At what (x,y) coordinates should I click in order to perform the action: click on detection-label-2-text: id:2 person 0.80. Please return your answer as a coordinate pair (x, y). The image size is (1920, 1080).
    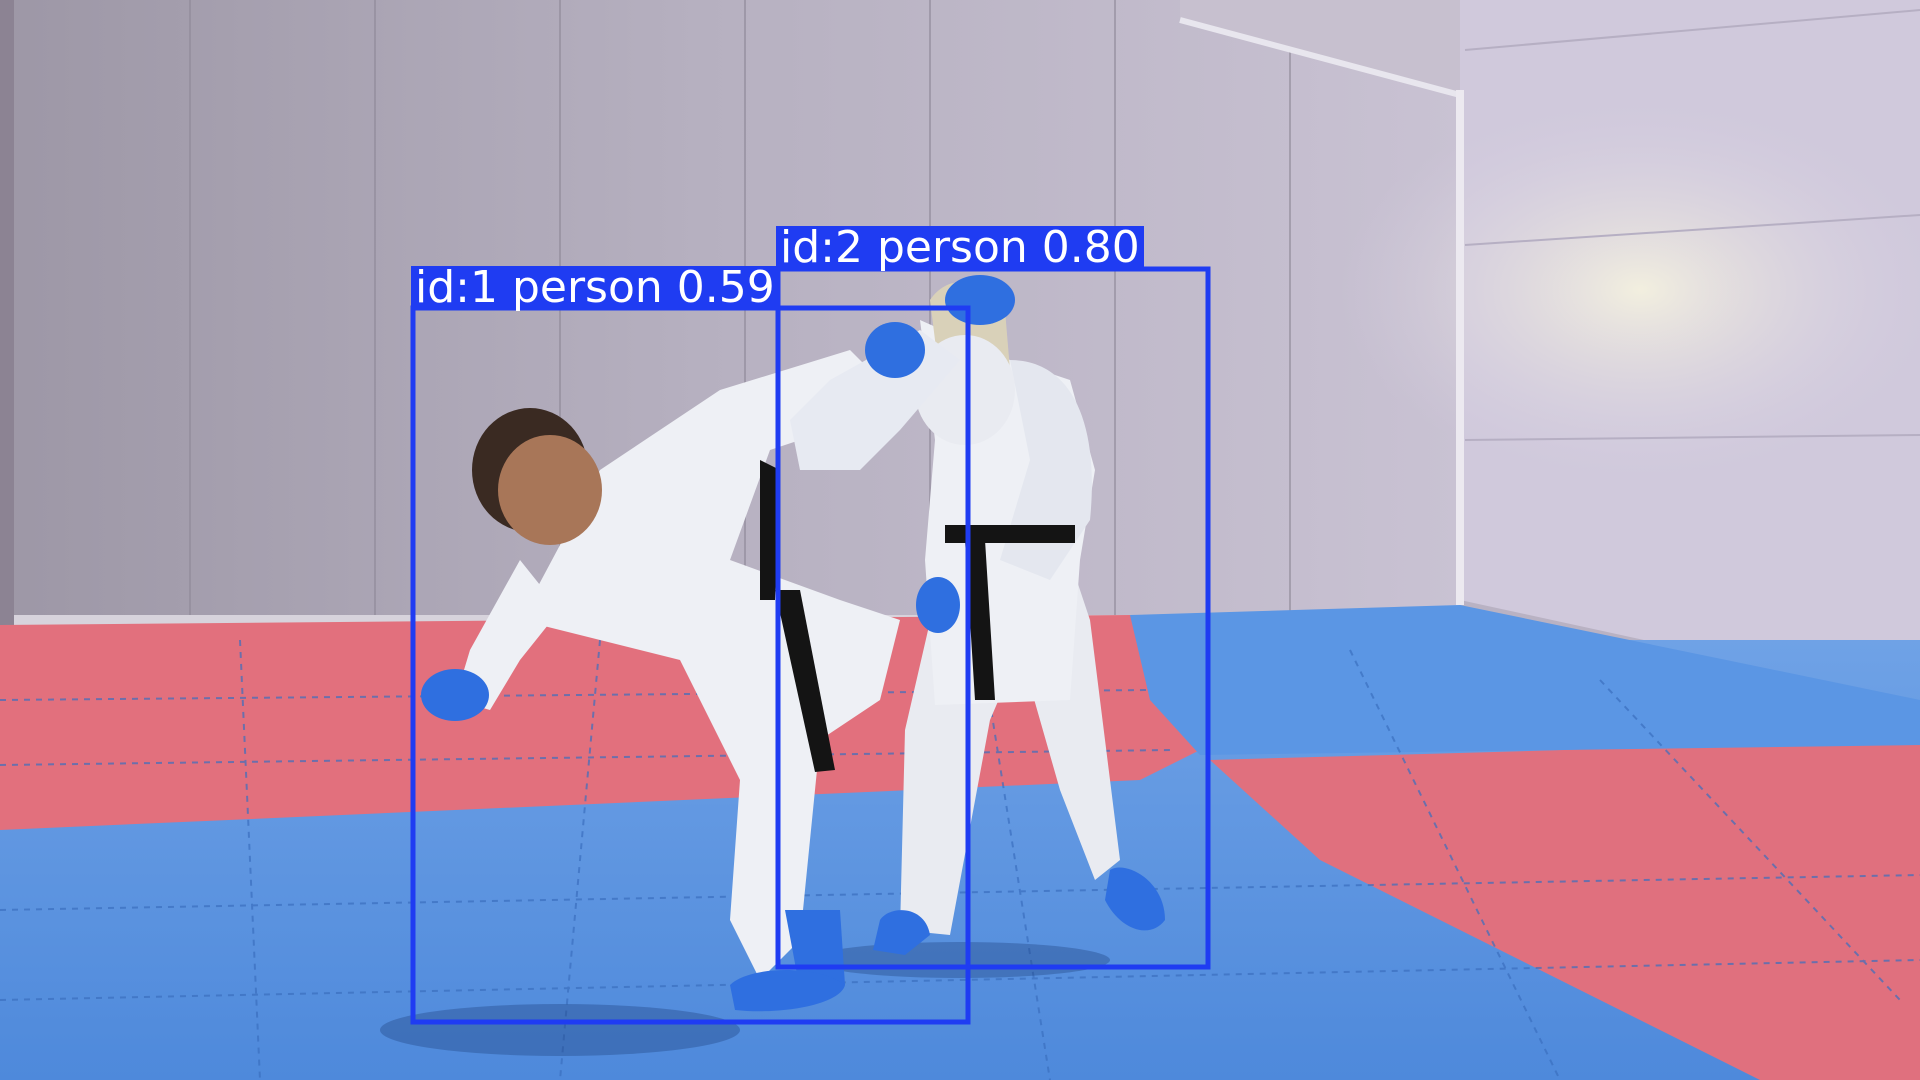
    Looking at the image, I should click on (960, 247).